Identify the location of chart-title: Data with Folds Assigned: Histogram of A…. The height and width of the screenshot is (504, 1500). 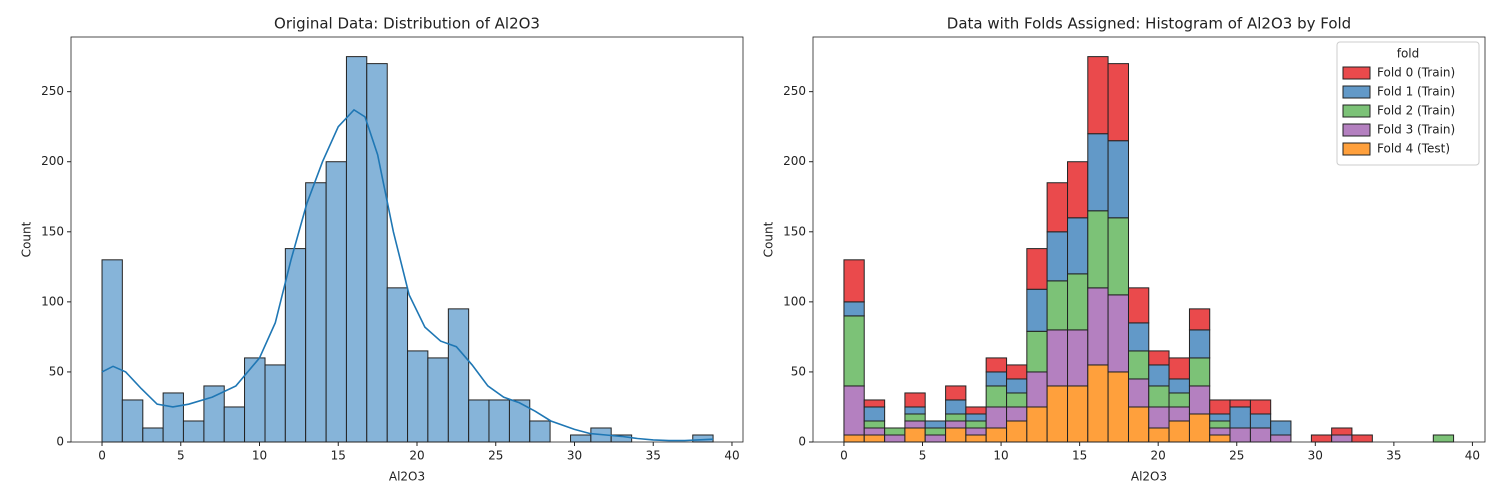
(1149, 24).